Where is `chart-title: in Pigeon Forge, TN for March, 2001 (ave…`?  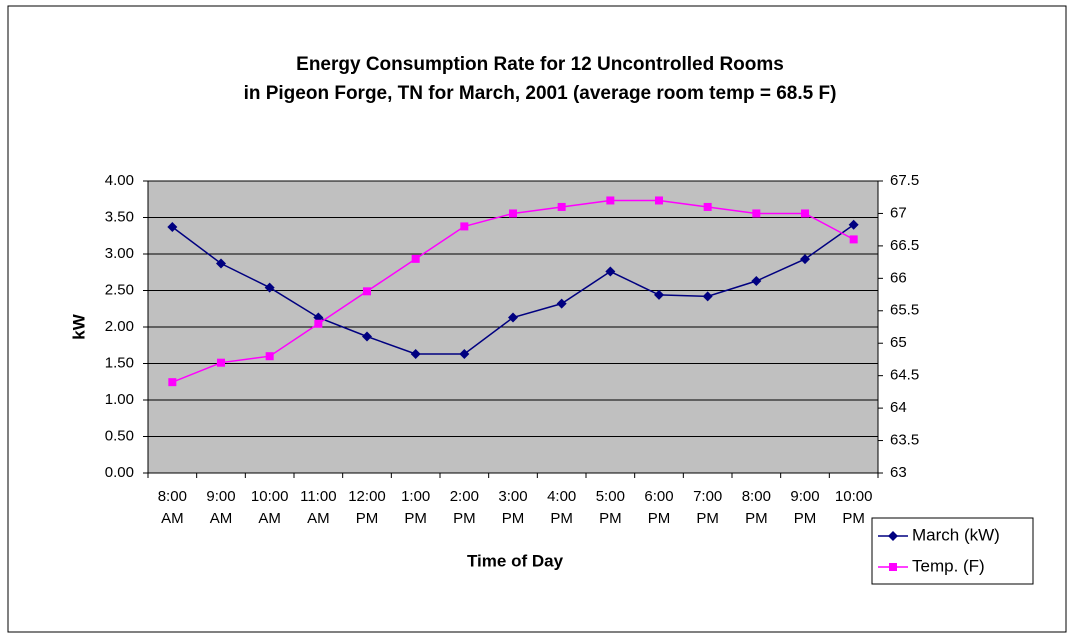
chart-title: in Pigeon Forge, TN for March, 2001 (ave… is located at coordinates (540, 93).